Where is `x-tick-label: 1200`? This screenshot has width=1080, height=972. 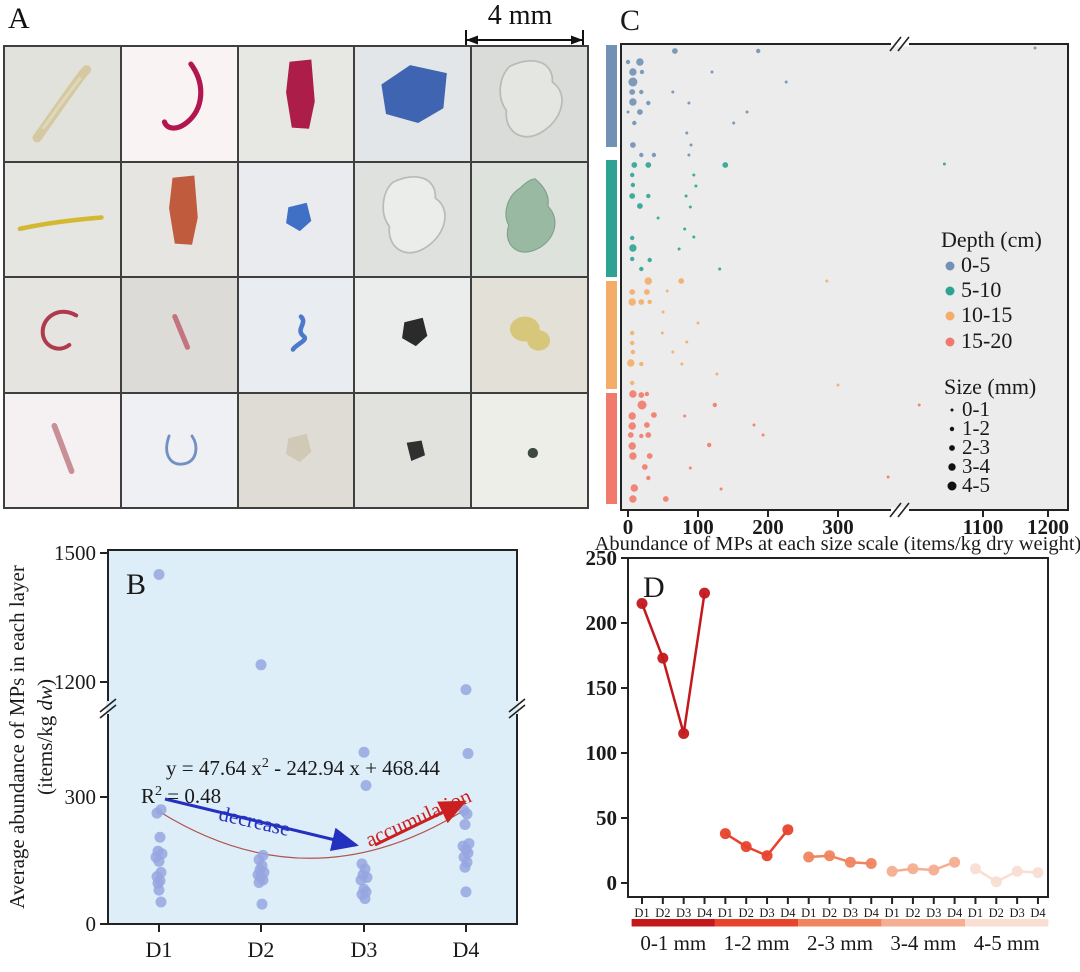
x-tick-label: 1200 is located at coordinates (1048, 527).